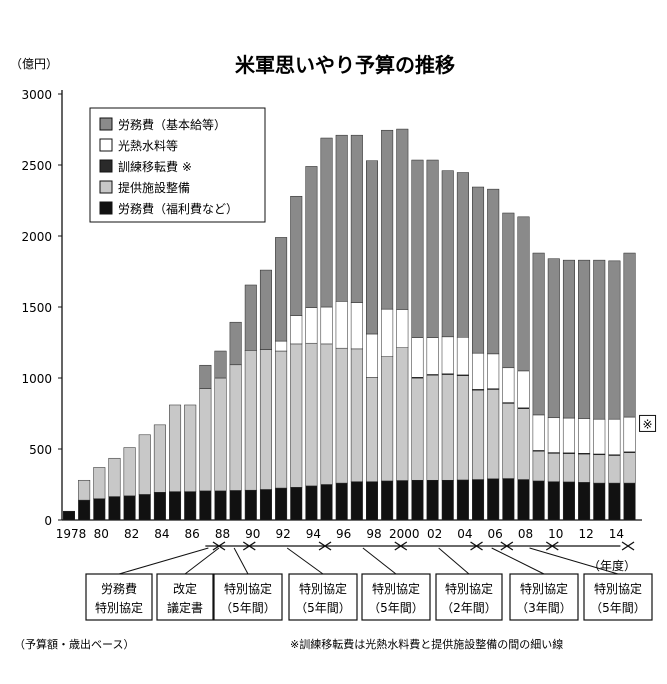 The height and width of the screenshot is (684, 667). I want to click on x-tick-label: 1978, so click(71, 534).